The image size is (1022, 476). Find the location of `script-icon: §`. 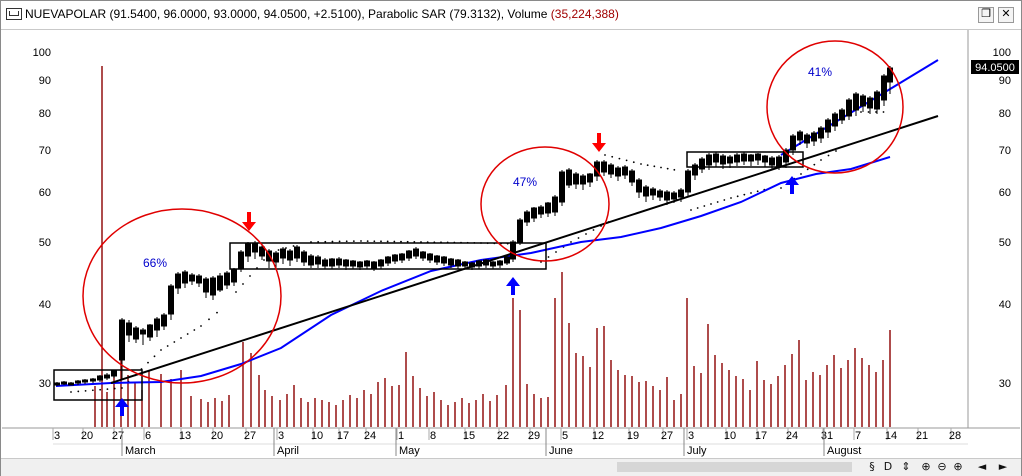

script-icon: § is located at coordinates (872, 466).